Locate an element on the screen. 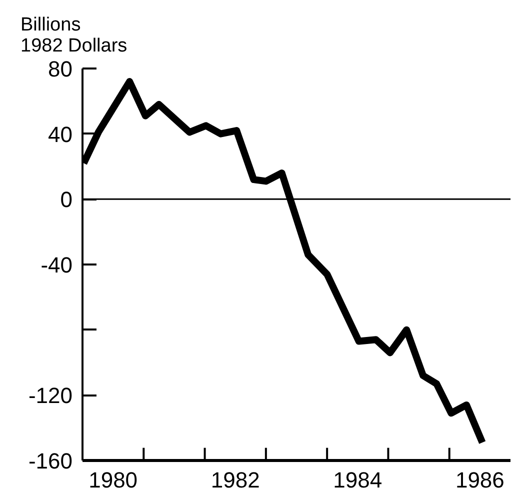  y-tick-label: -160 is located at coordinates (50, 461).